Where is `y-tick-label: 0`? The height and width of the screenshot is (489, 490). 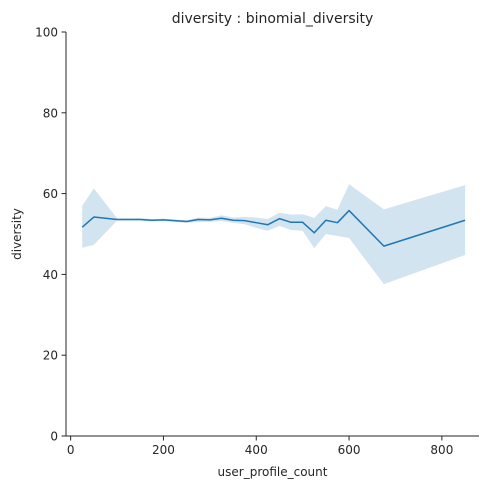
y-tick-label: 0 is located at coordinates (54, 437).